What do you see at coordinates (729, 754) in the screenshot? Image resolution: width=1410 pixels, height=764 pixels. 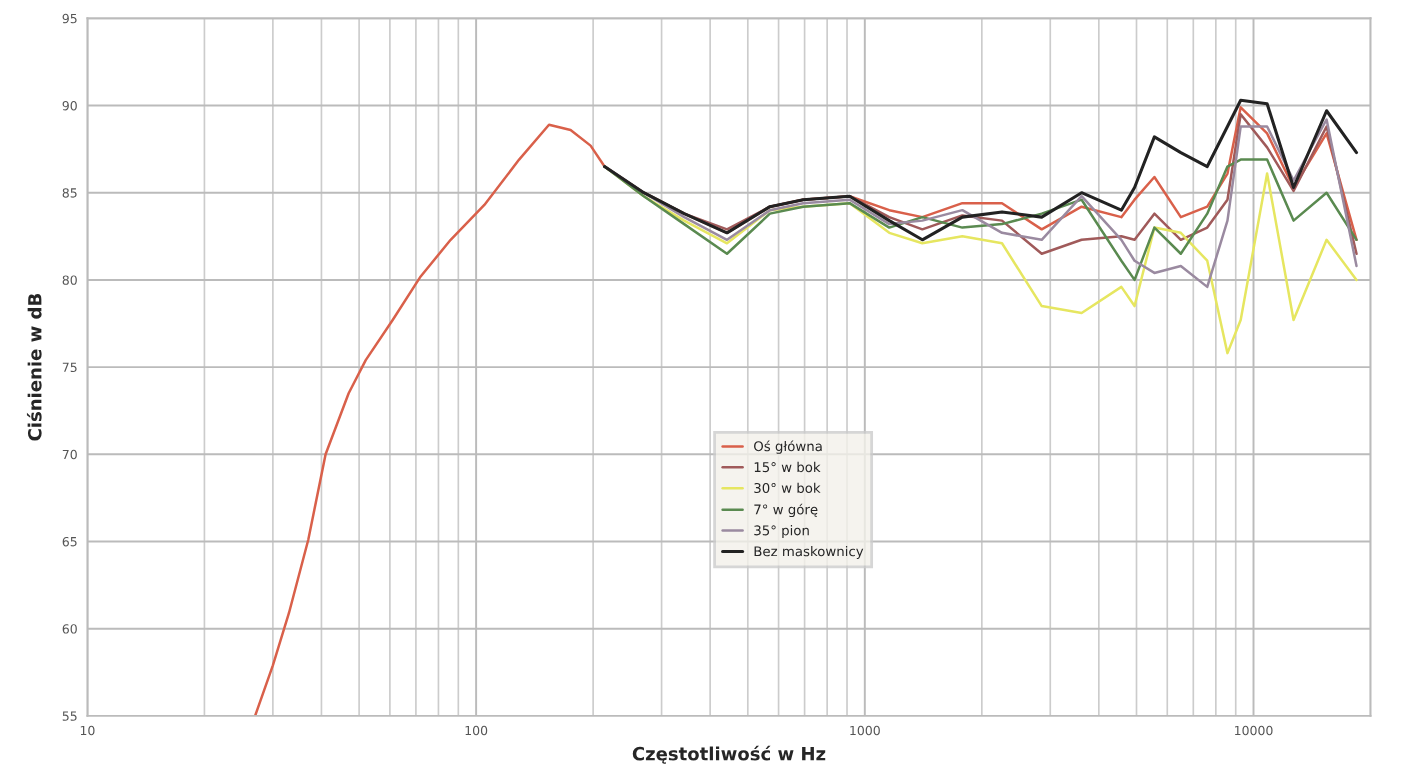 I see `x-axis-title: Częstotliwość w Hz` at bounding box center [729, 754].